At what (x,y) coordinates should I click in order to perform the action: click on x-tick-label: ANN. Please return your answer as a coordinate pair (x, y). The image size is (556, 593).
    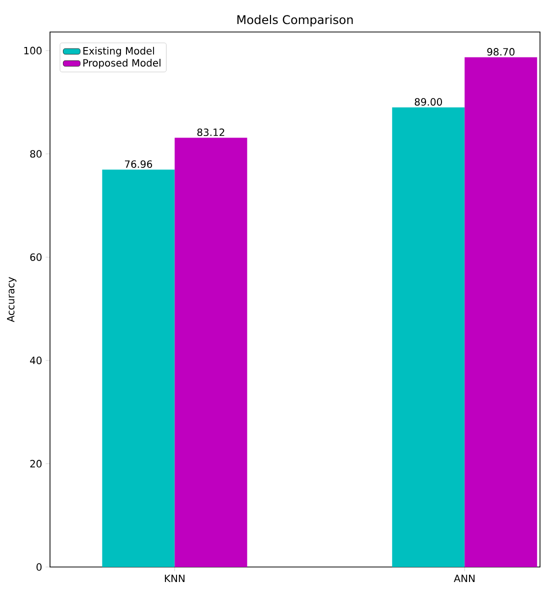
    Looking at the image, I should click on (464, 578).